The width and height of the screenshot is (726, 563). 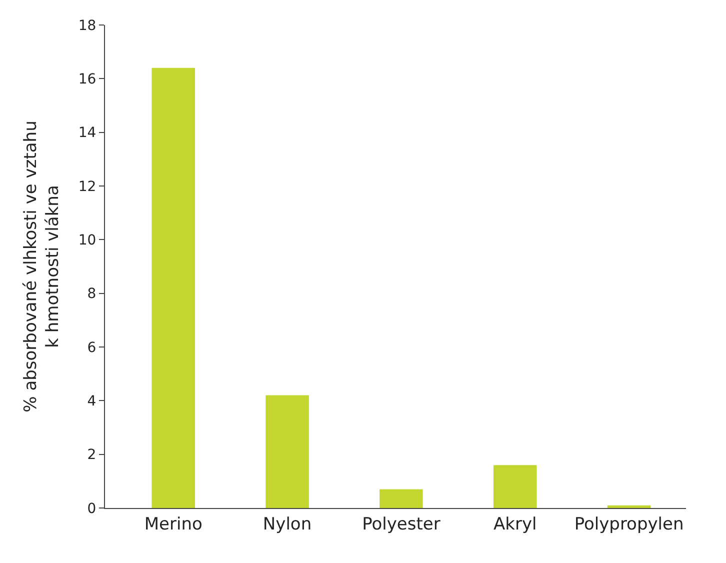 What do you see at coordinates (87, 186) in the screenshot?
I see `y-tick-label: 12` at bounding box center [87, 186].